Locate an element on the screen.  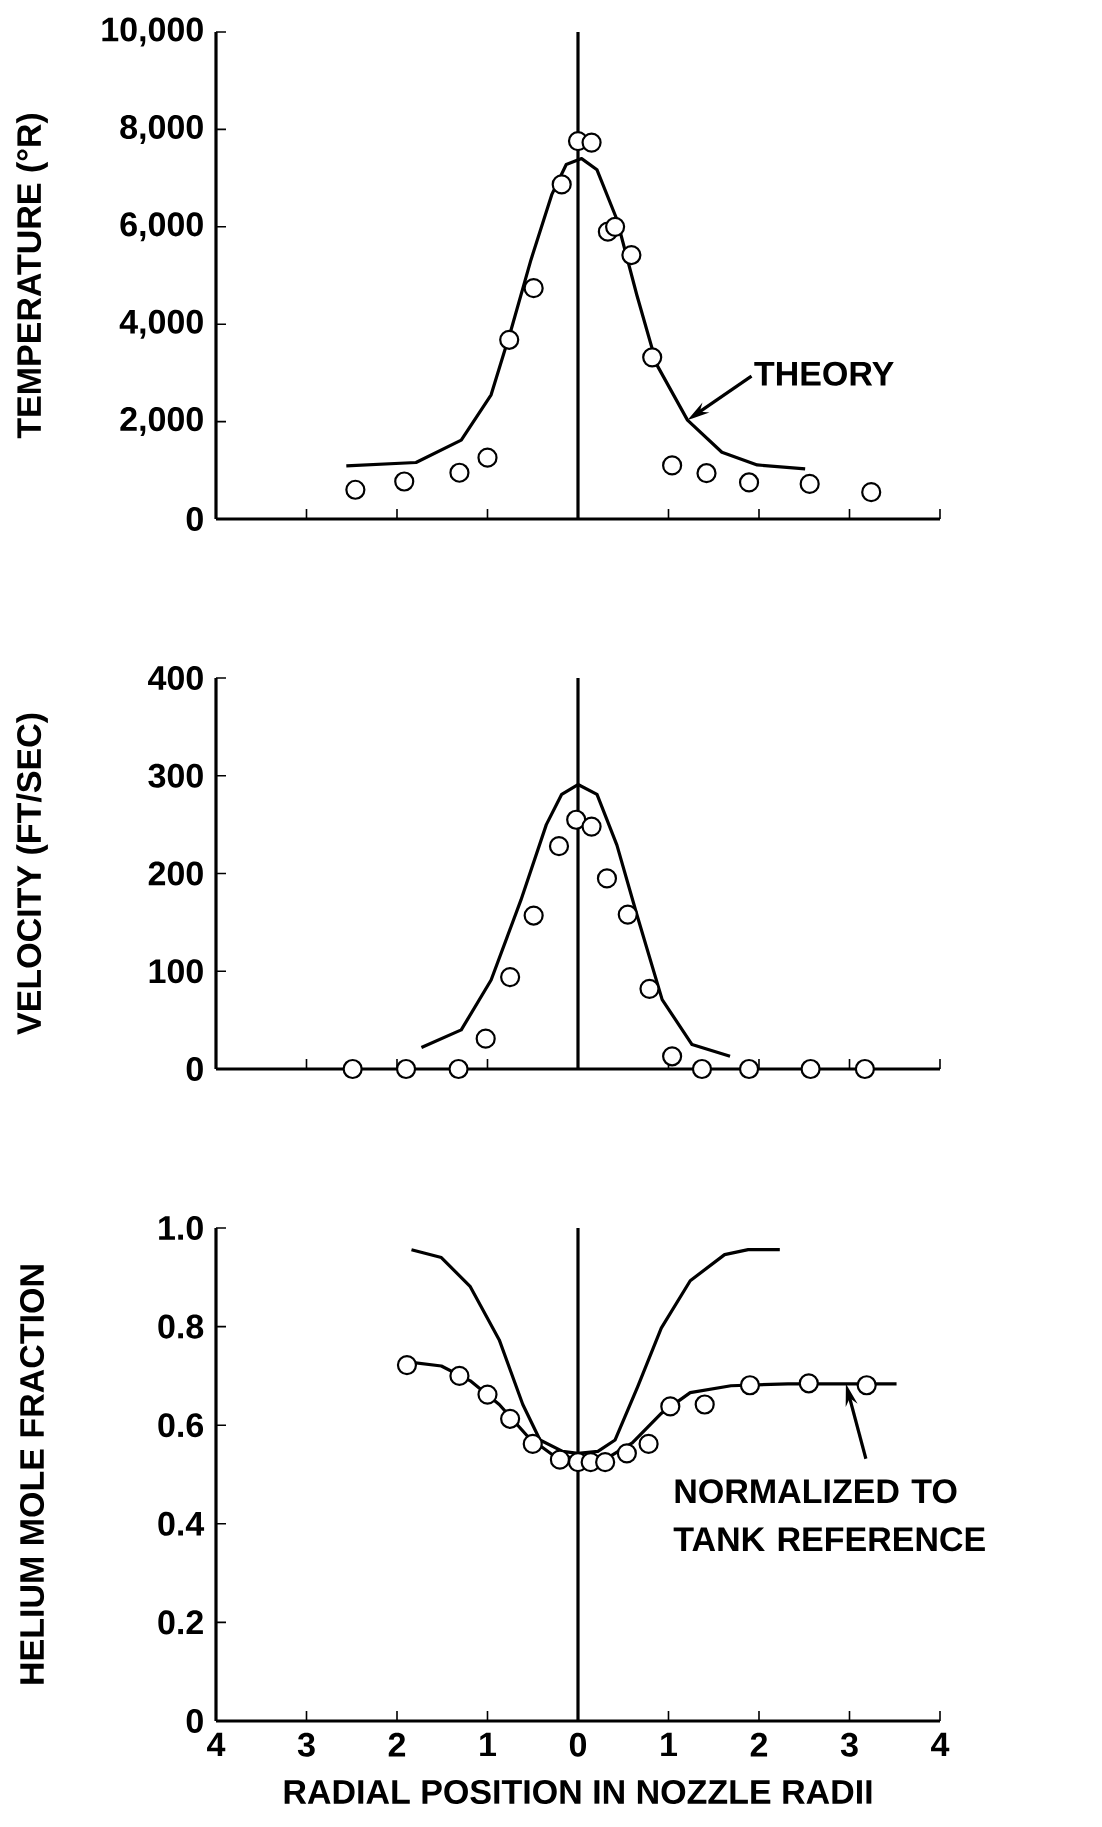
y-axis-title: VELOCITY (FT/SEC) is located at coordinates (32, 874).